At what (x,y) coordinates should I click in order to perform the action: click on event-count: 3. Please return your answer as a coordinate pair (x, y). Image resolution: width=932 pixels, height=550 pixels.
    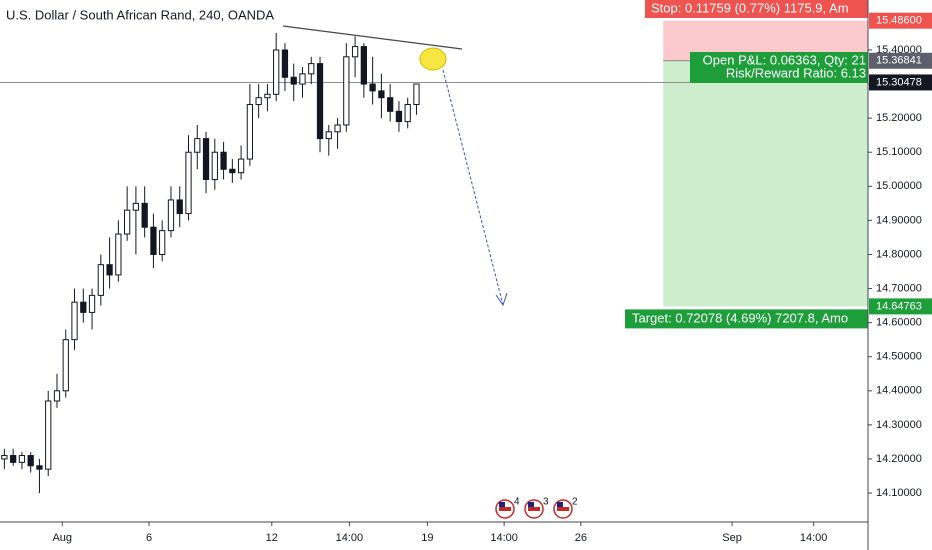
    Looking at the image, I should click on (546, 502).